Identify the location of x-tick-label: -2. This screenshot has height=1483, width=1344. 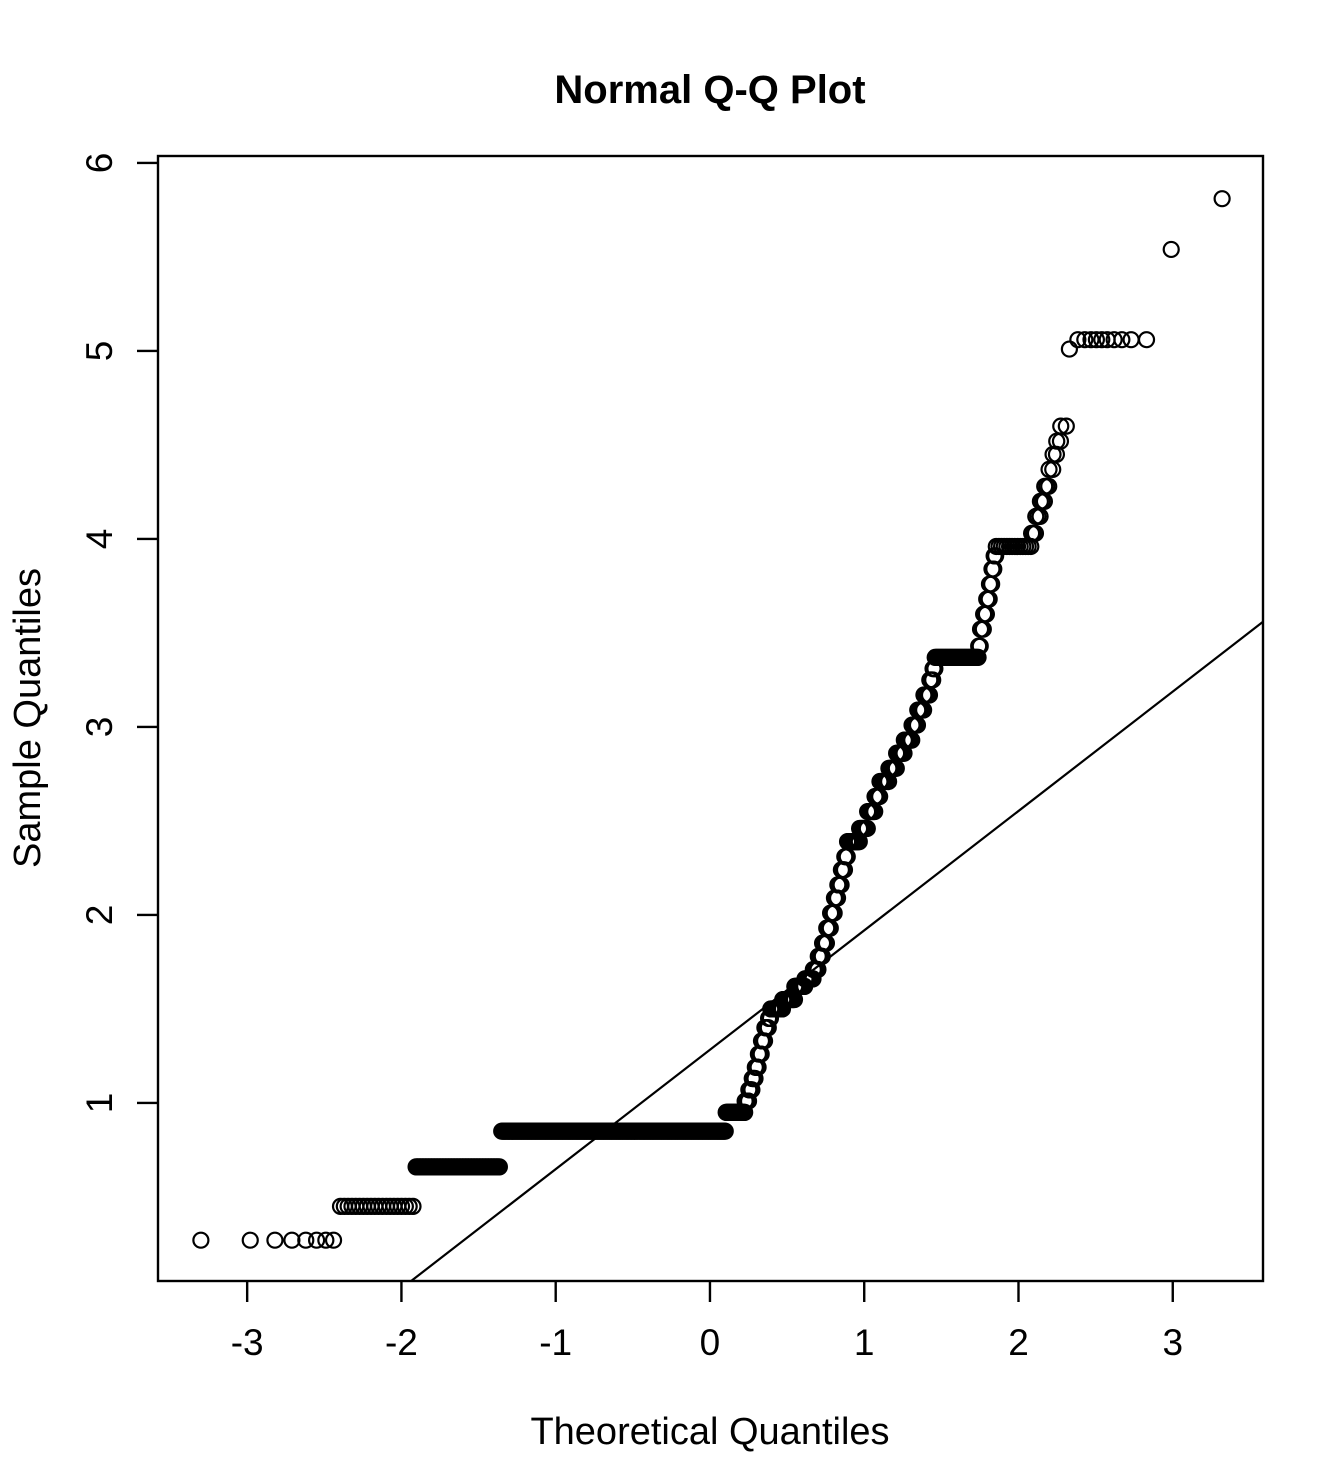
(401, 1342).